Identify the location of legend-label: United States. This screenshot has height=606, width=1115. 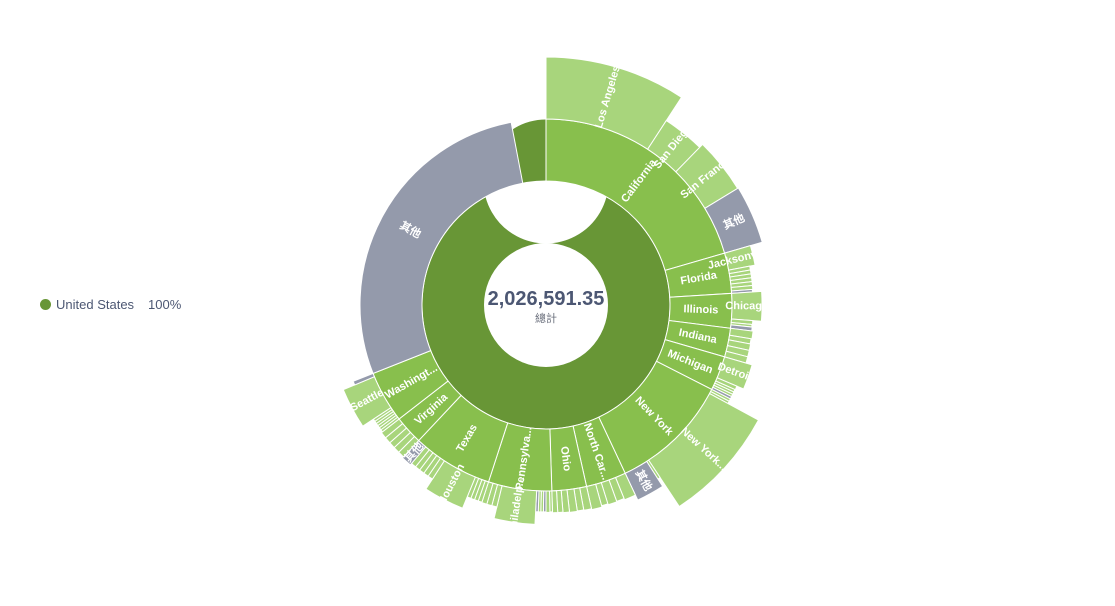
(95, 304).